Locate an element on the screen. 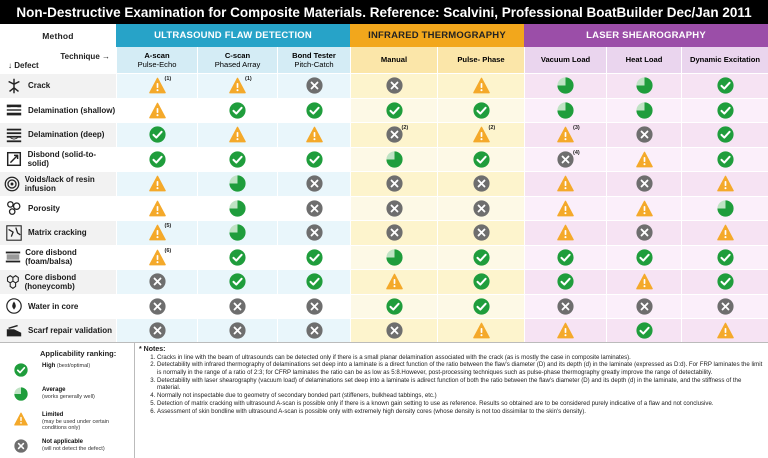 Image resolution: width=768 pixels, height=458 pixels. defect-row-label: Core disbond (honeycomb) is located at coordinates (58, 281).